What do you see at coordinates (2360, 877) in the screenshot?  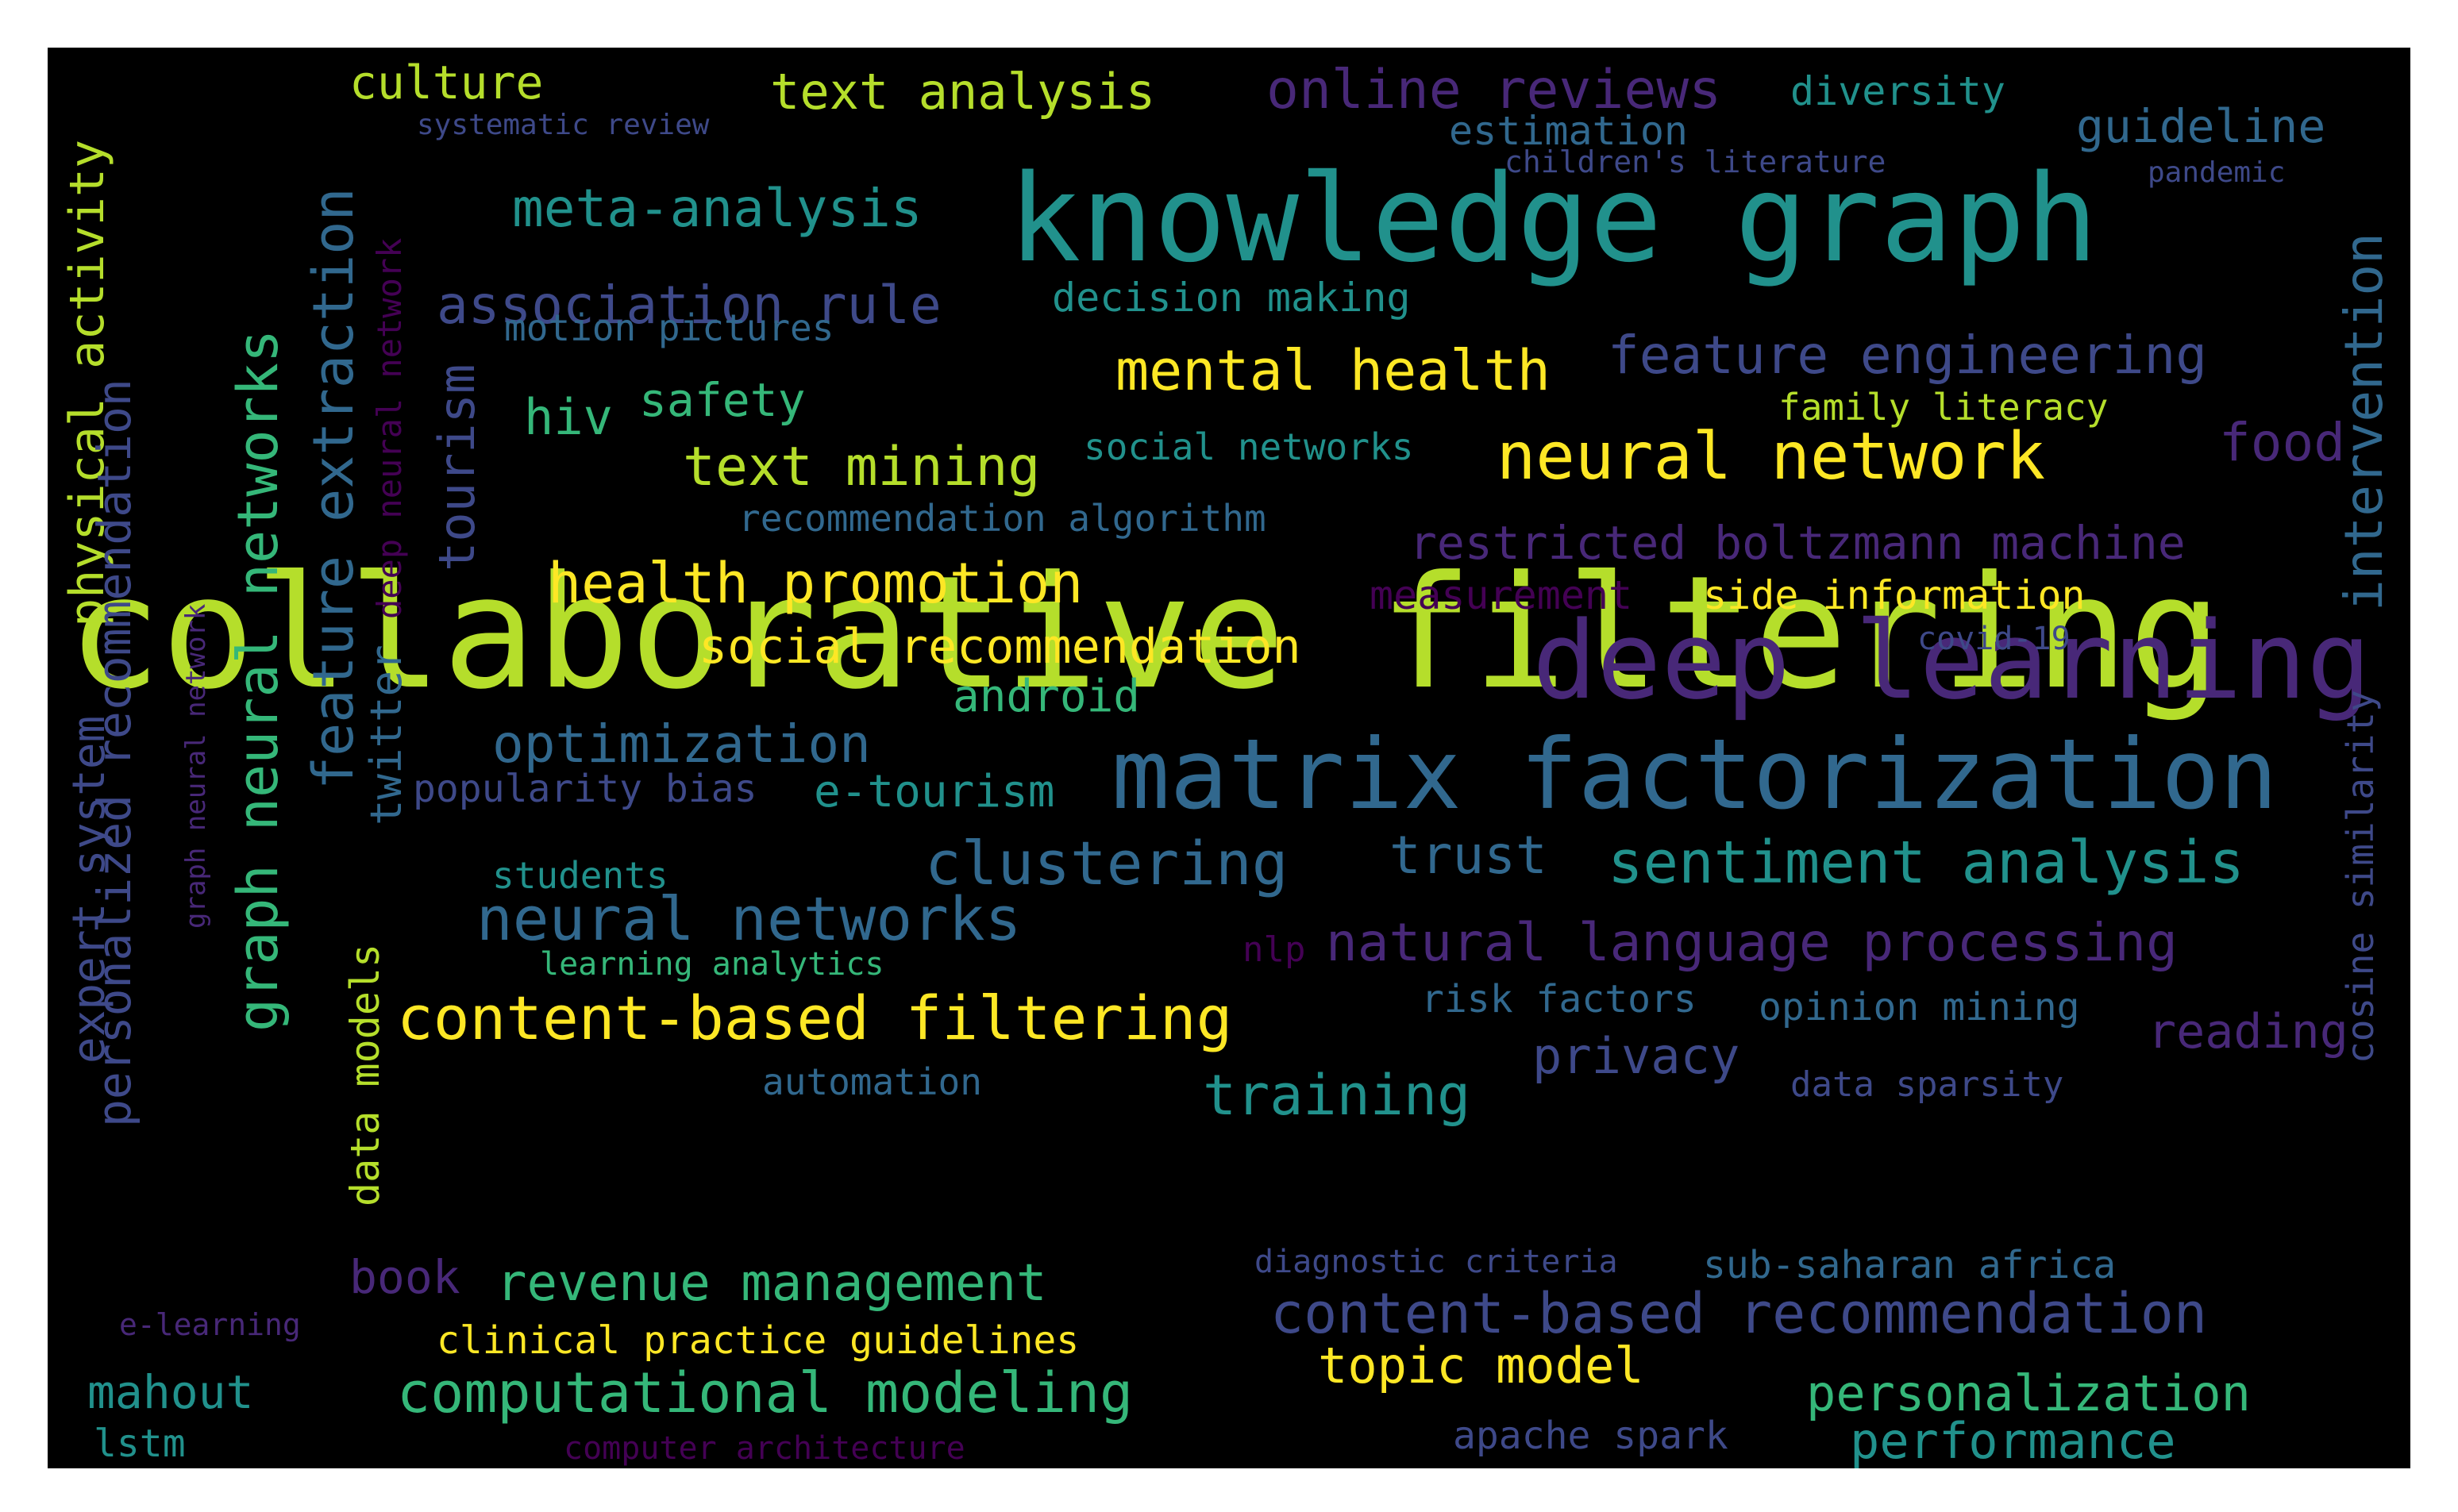 I see `word-cosine-similarity: cosine similarity` at bounding box center [2360, 877].